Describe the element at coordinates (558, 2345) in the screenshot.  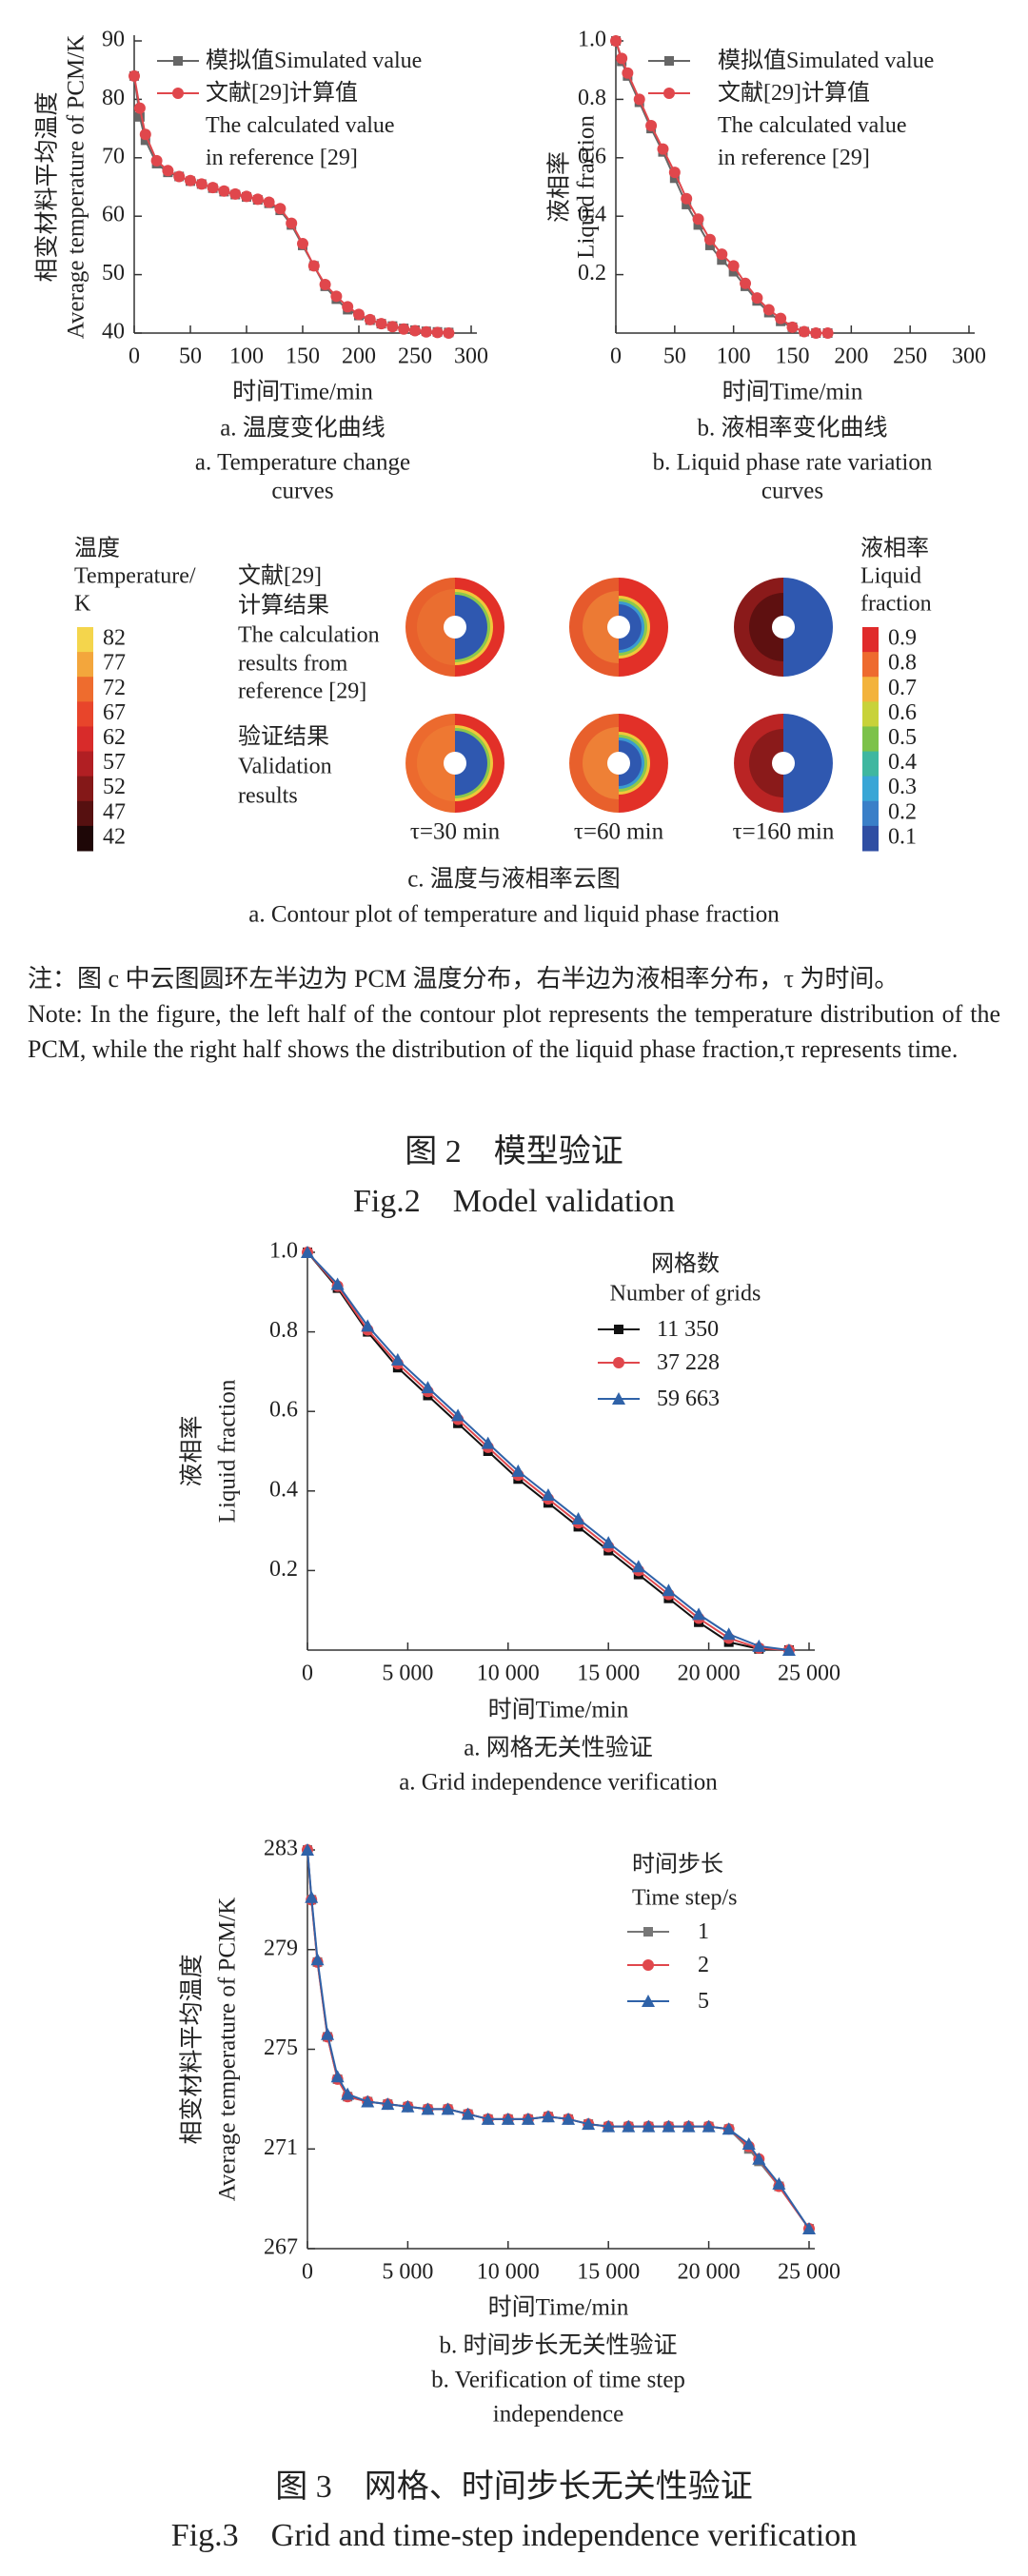
I see `caption: b. 时间步长无关性验证` at that location.